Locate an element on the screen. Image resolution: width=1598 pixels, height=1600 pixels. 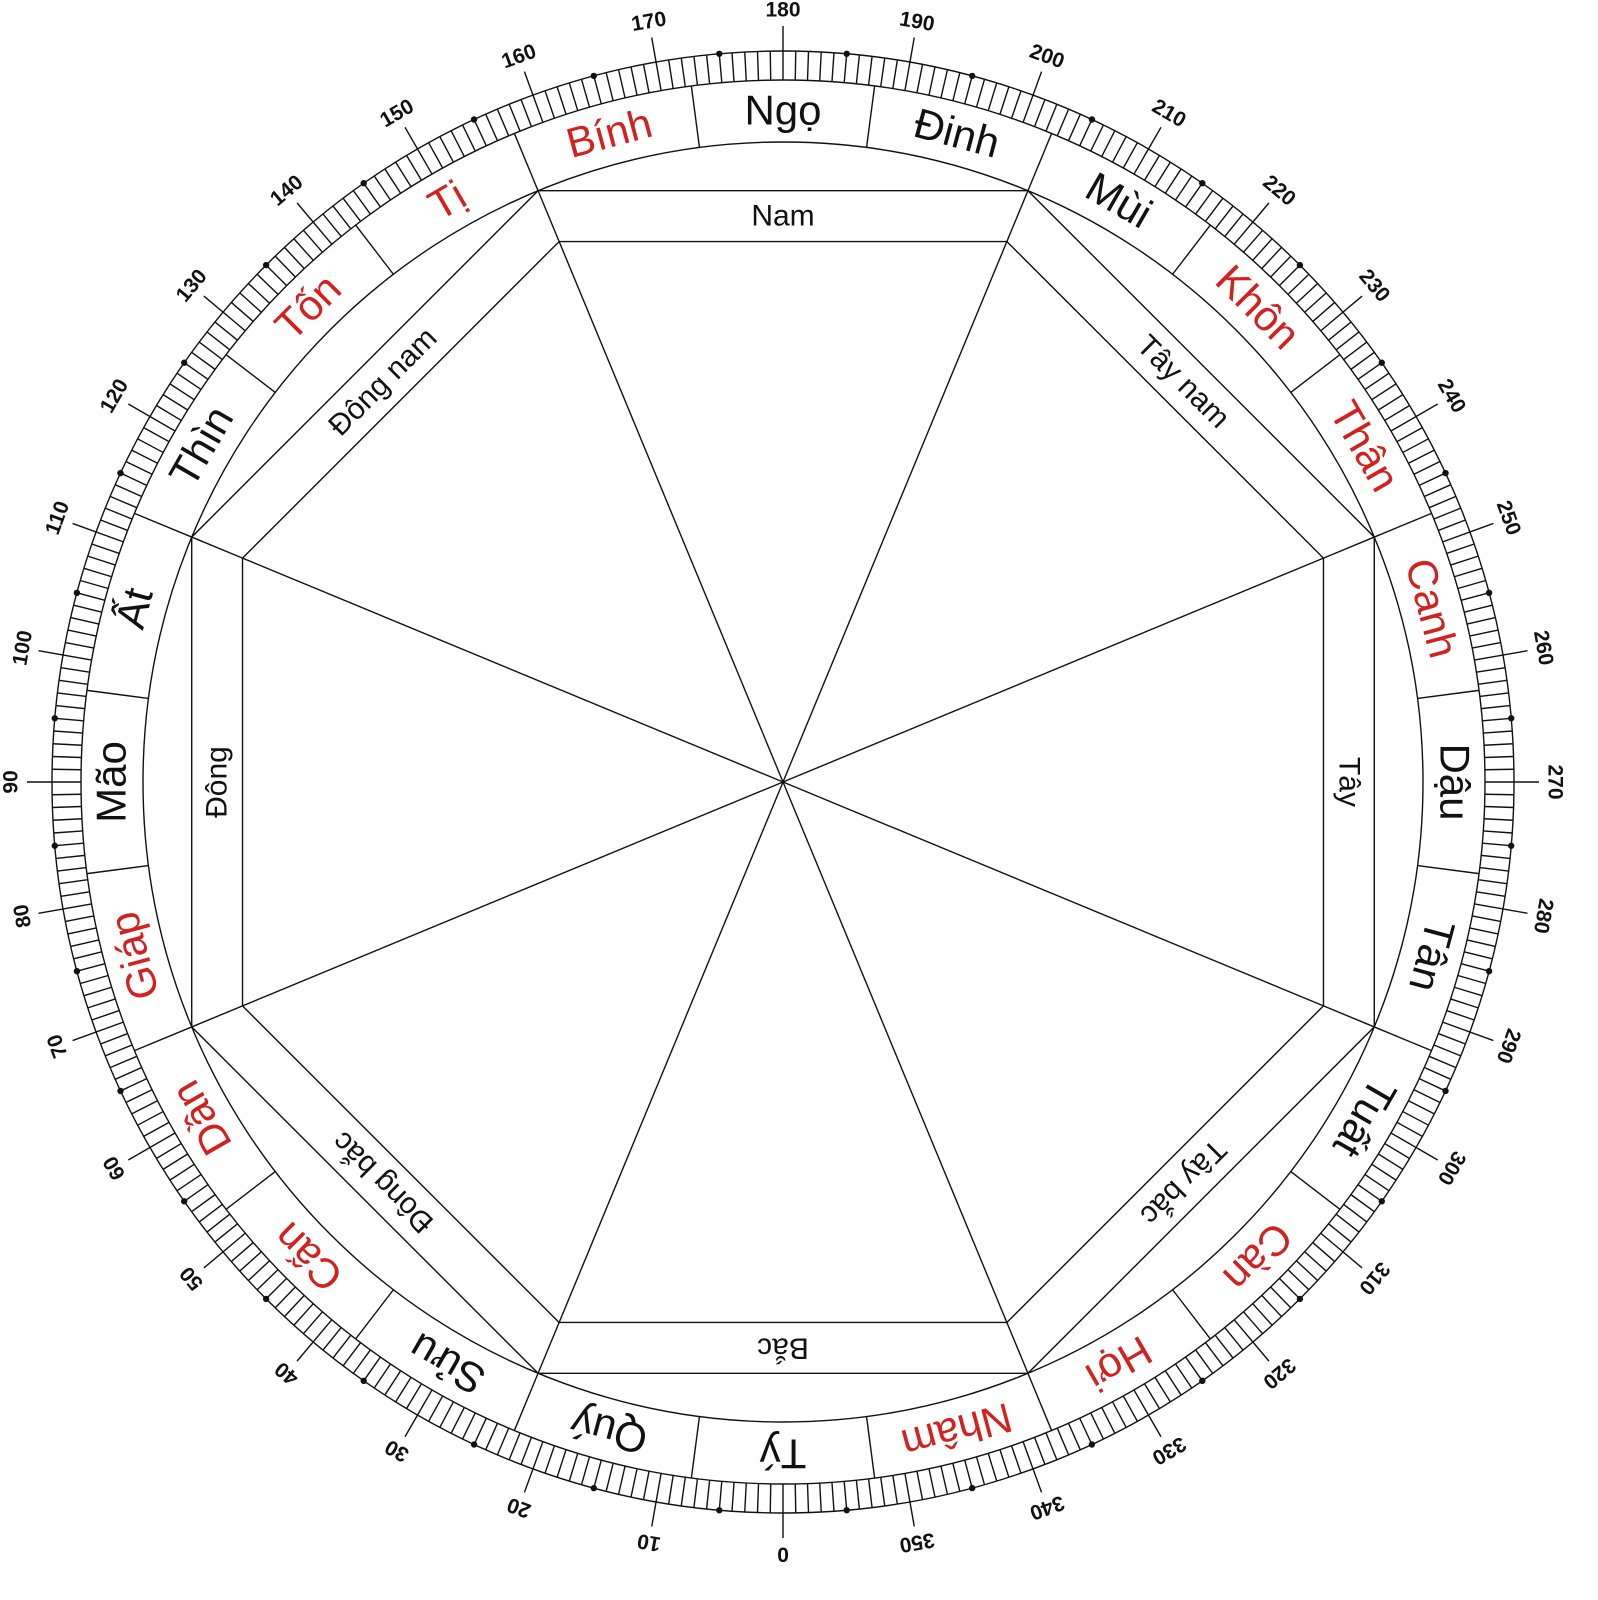
degree-label: 270 is located at coordinates (1555, 781).